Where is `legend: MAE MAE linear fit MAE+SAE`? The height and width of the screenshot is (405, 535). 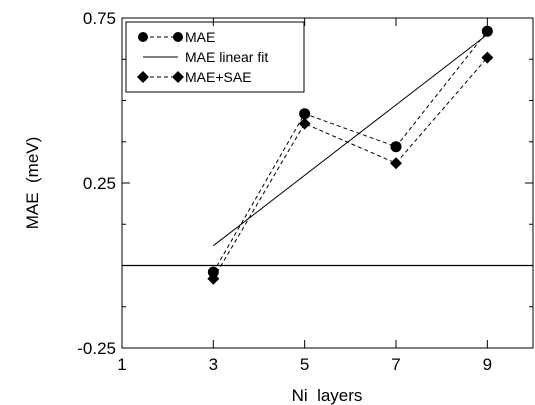 legend: MAE MAE linear fit MAE+SAE is located at coordinates (215, 57).